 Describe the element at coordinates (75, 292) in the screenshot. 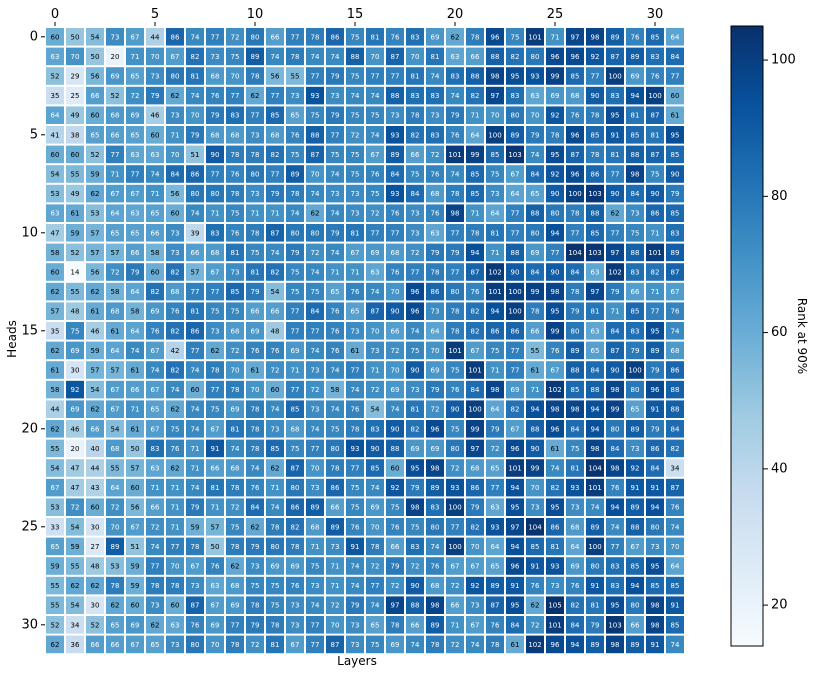

I see `cell-value-label: 55` at that location.